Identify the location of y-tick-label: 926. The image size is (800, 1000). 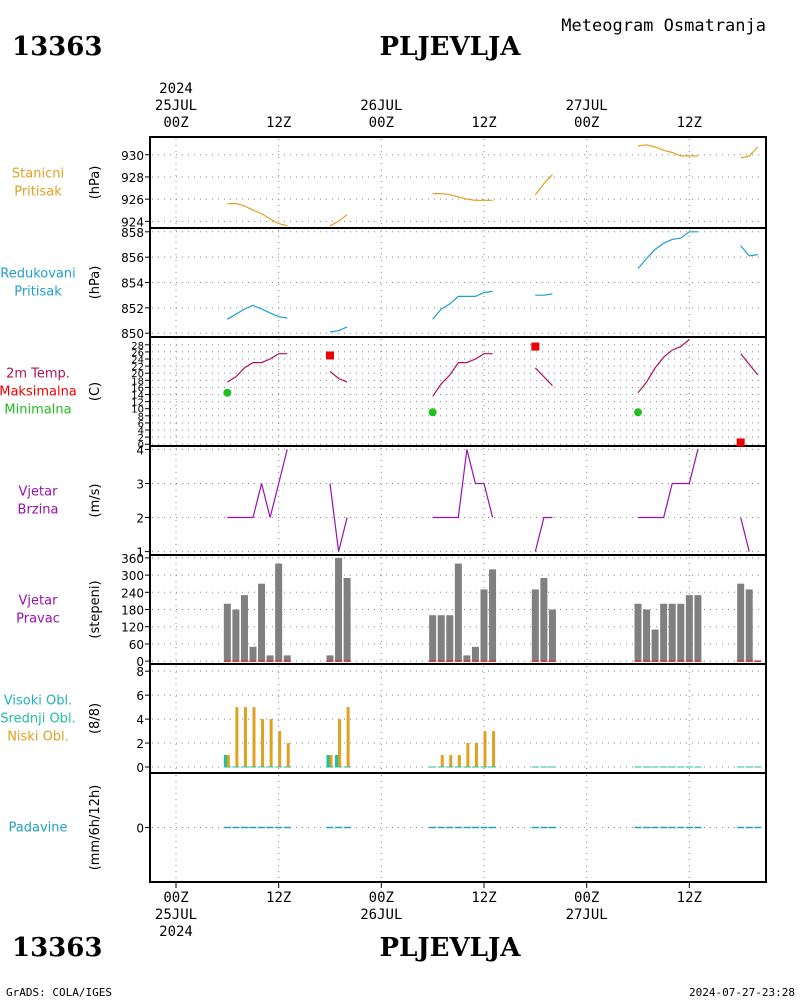
(132, 200).